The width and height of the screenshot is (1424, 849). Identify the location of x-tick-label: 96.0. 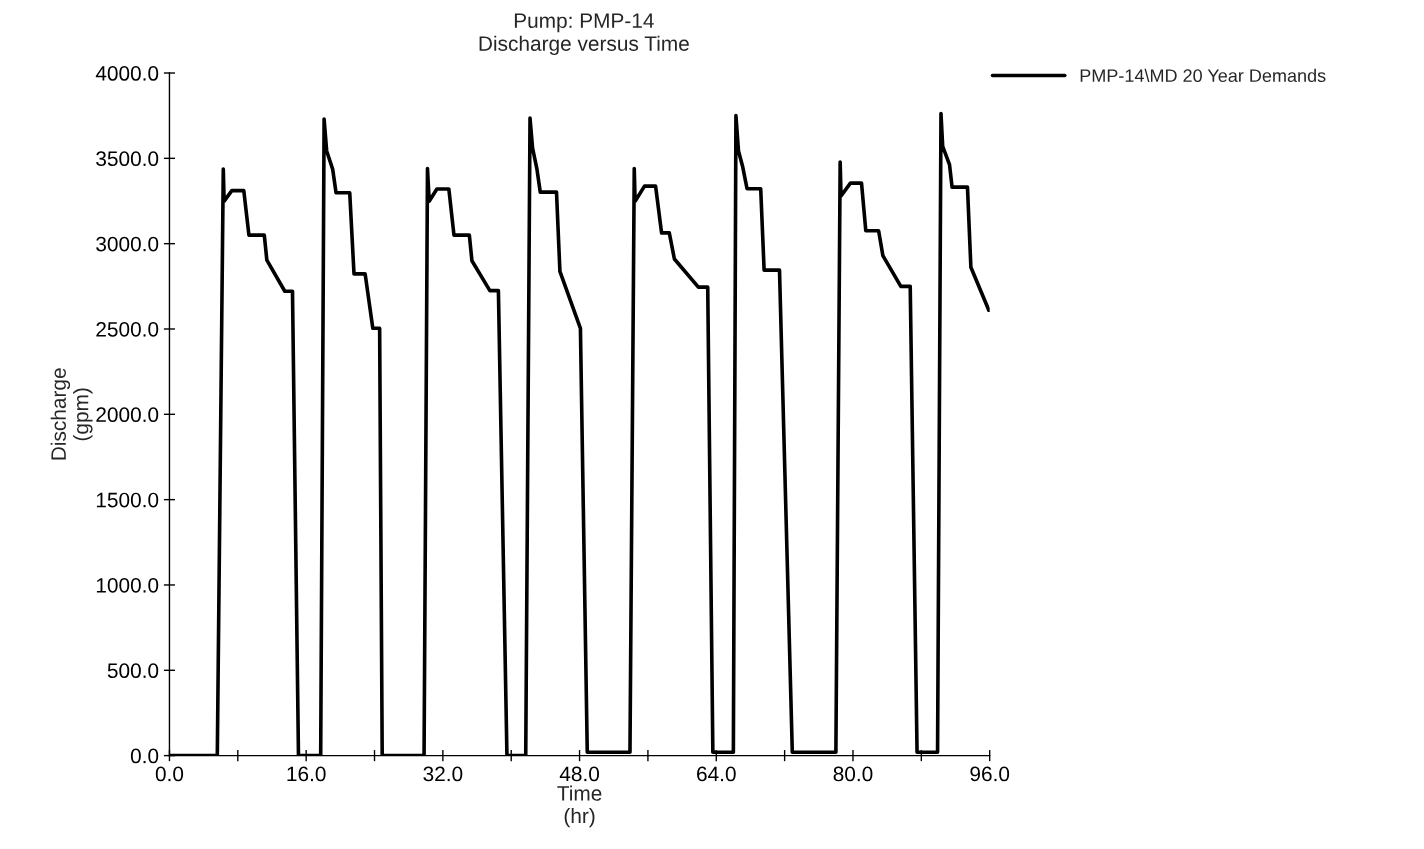
(990, 774).